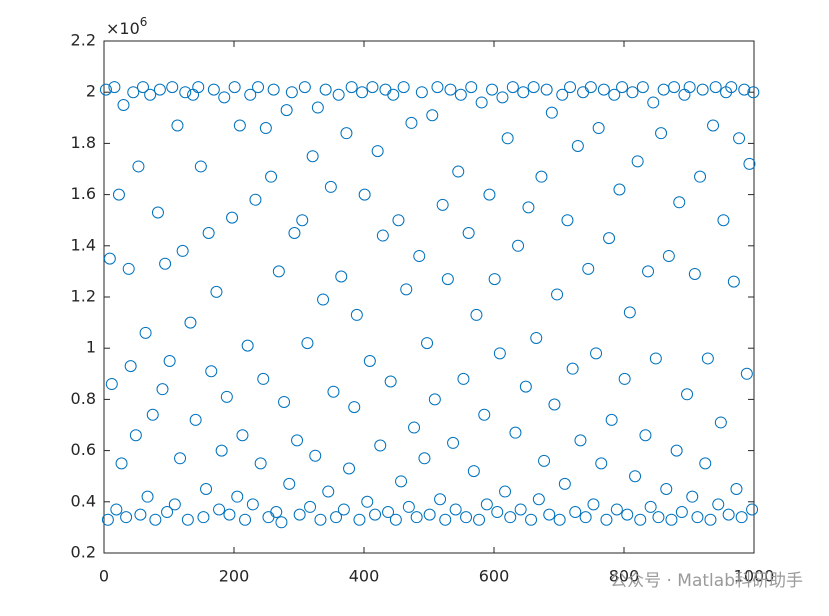 Image resolution: width=829 pixels, height=616 pixels. Describe the element at coordinates (706, 581) in the screenshot. I see `watermark: 公众号 · Matlab科研助手` at that location.